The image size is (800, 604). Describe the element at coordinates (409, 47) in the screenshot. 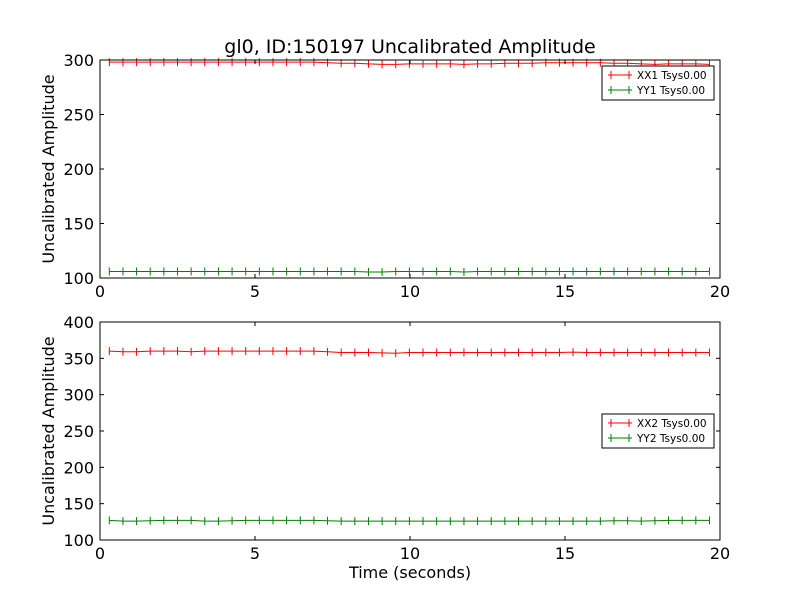

I see `chart-title: gl0, ID:150197 Uncalibrated Amplitude` at that location.